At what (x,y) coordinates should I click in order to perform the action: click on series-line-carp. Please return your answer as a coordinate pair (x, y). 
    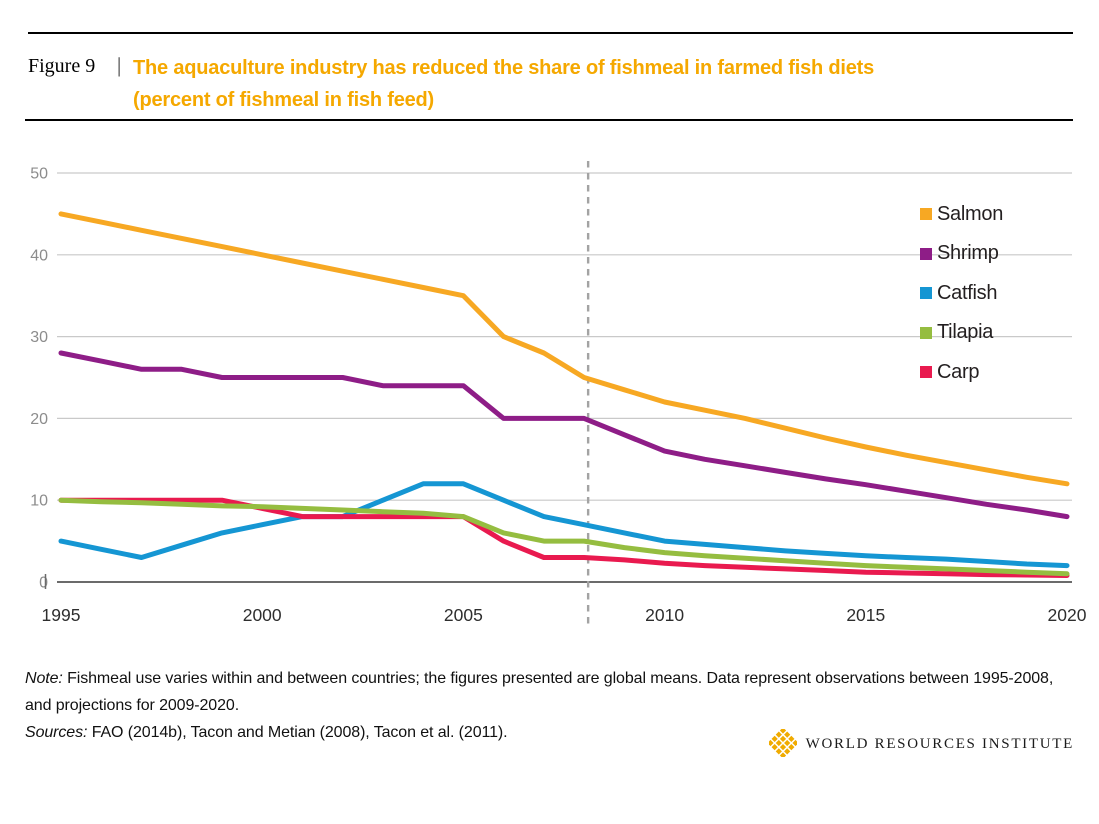
    Looking at the image, I should click on (564, 537).